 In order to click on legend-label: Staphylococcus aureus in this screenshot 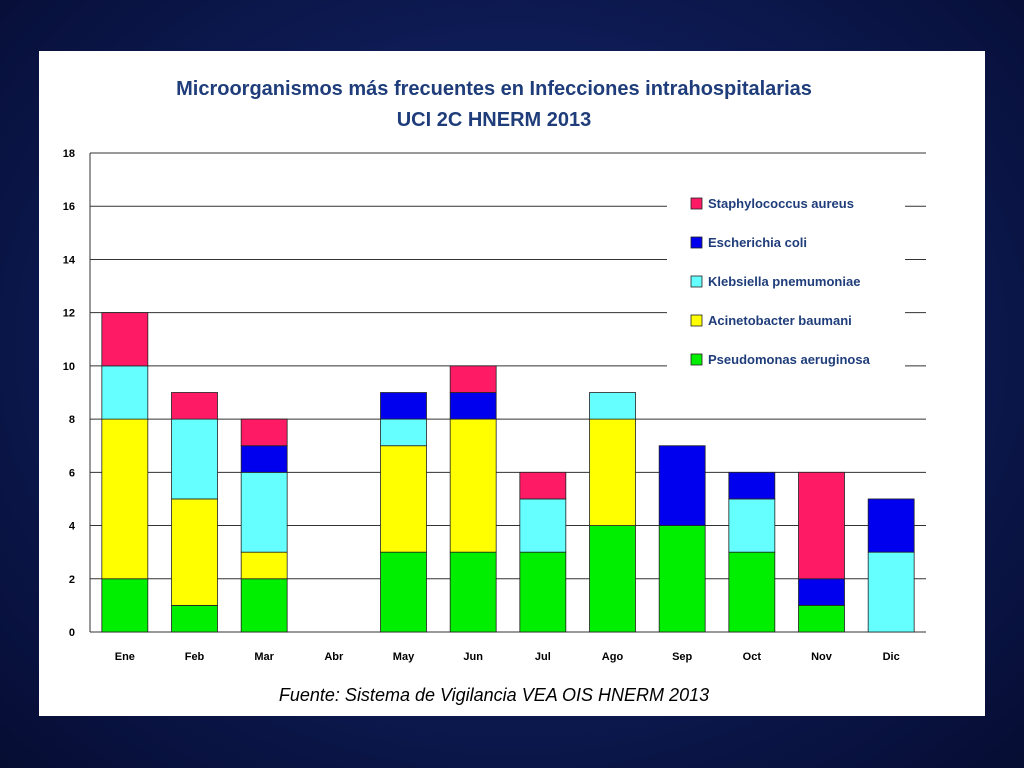, I will do `click(781, 203)`.